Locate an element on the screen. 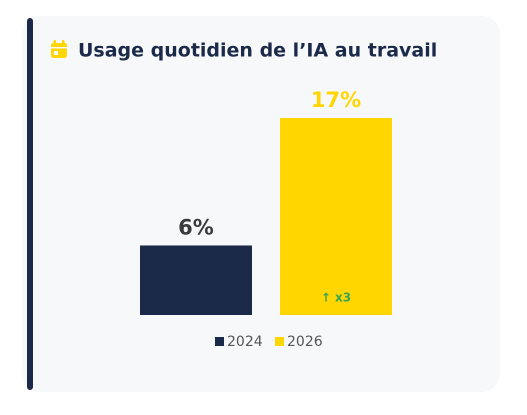  legend-label: 2024 is located at coordinates (245, 342).